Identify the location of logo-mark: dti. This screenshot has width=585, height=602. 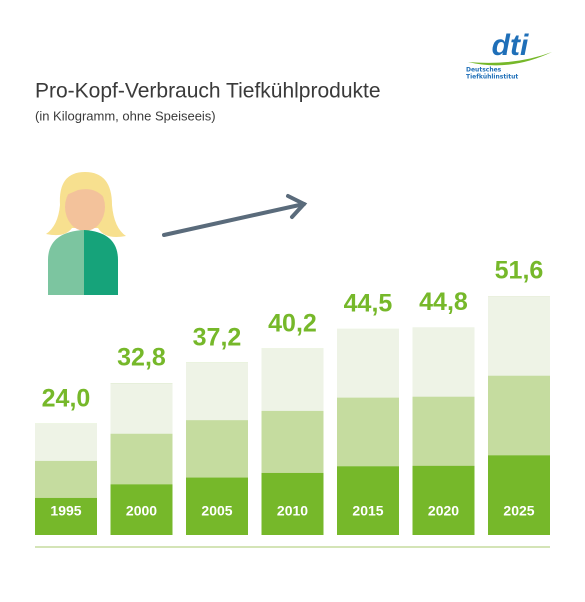
(510, 45).